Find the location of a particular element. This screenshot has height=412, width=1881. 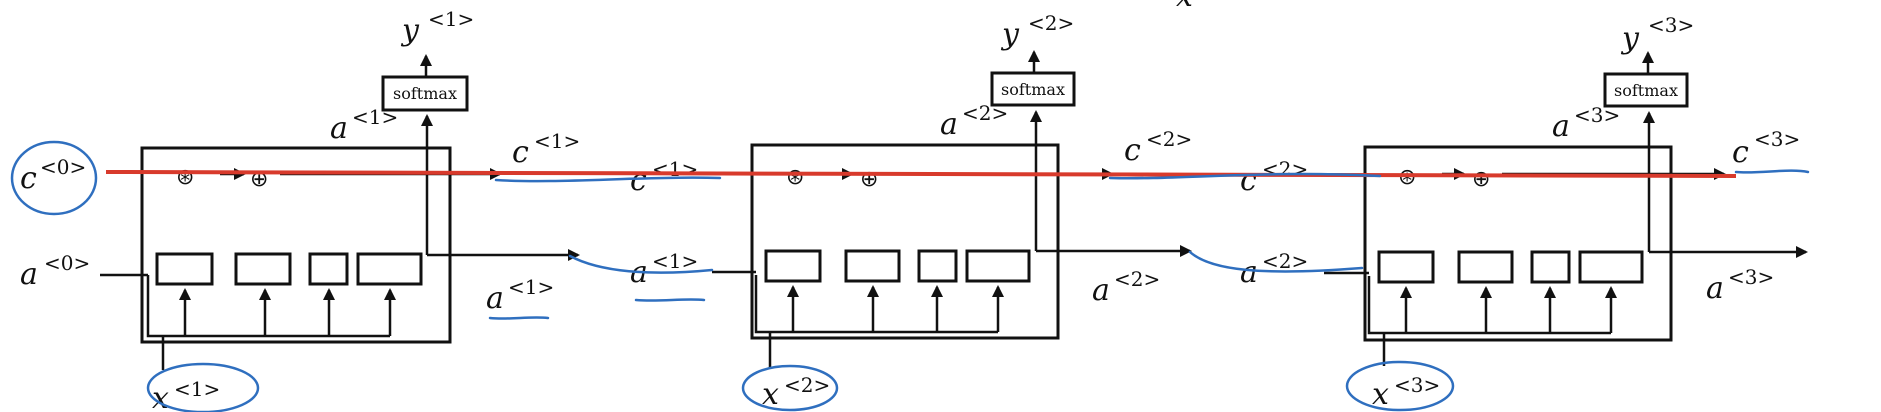

a3-out-label: a is located at coordinates (1715, 288).